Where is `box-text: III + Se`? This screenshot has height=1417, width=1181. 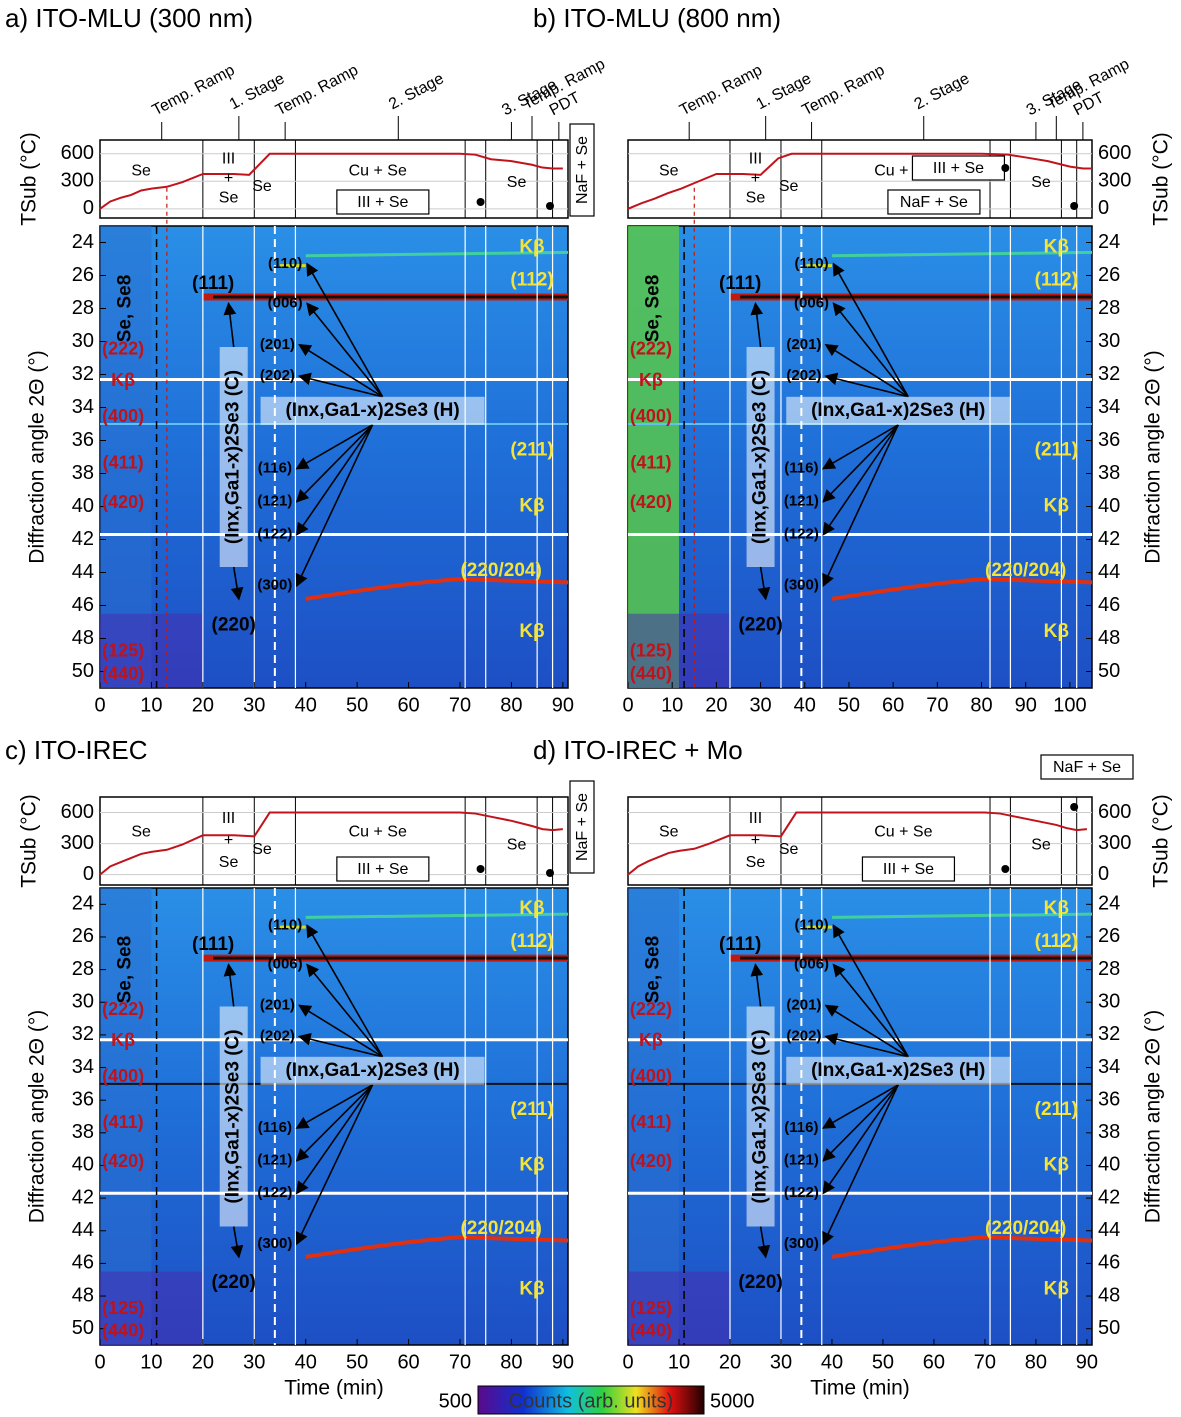 box-text: III + Se is located at coordinates (958, 168).